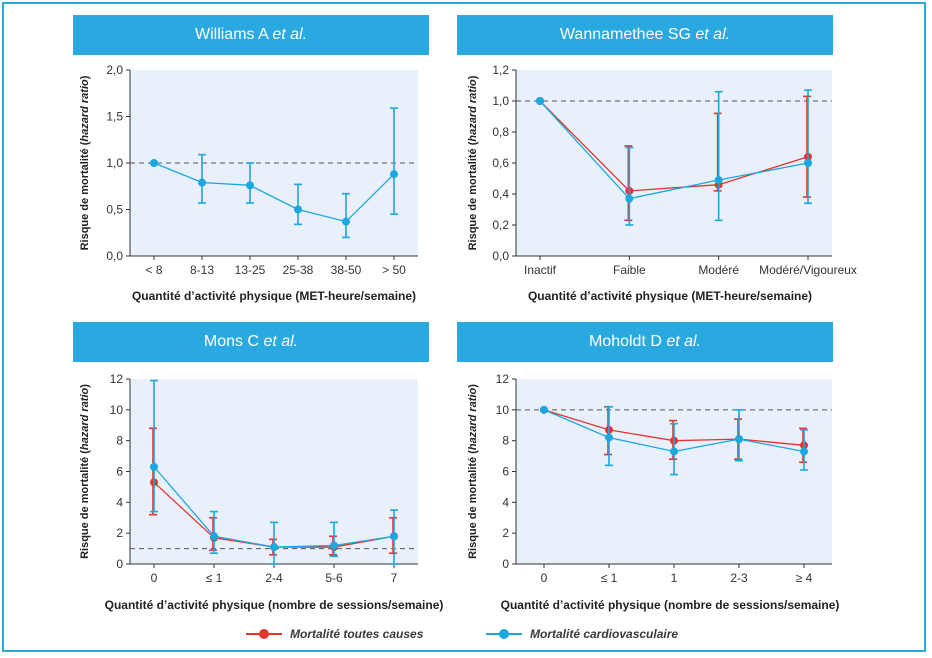 This screenshot has width=932, height=658. Describe the element at coordinates (114, 210) in the screenshot. I see `y-tick-label: 0,5` at that location.